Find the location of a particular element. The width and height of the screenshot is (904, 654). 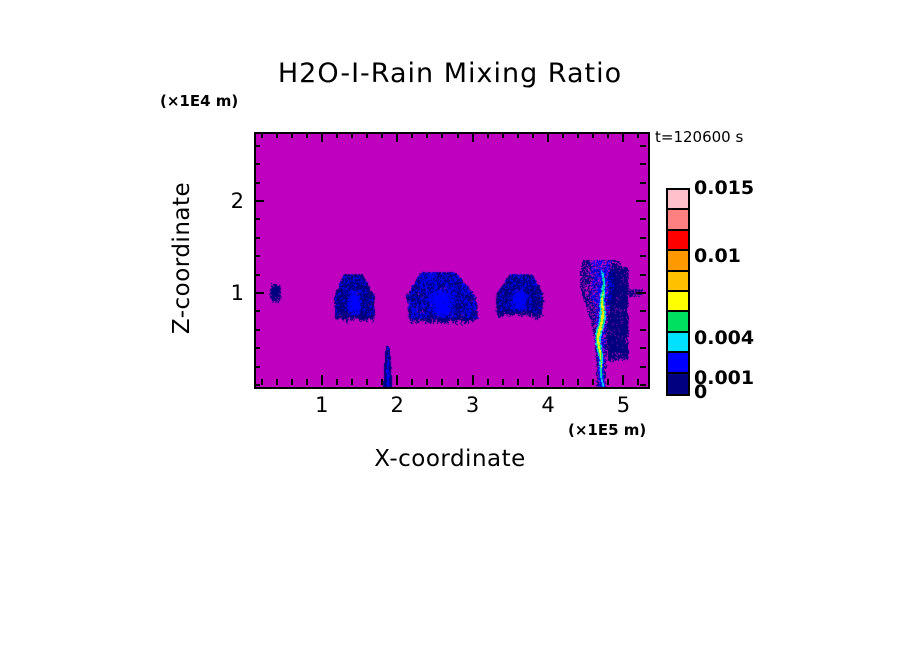

time-annotation: t=120600 s is located at coordinates (699, 137).